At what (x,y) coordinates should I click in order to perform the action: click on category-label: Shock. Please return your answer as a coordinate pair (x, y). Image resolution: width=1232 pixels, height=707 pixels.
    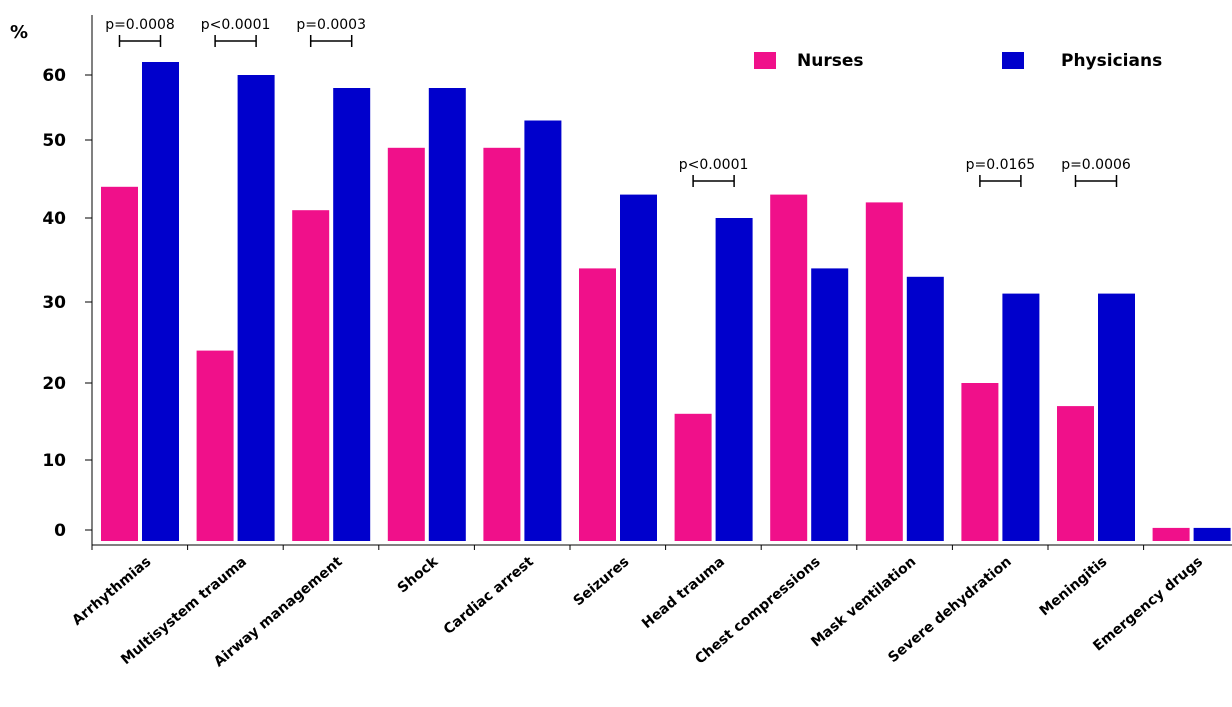
    Looking at the image, I should click on (418, 574).